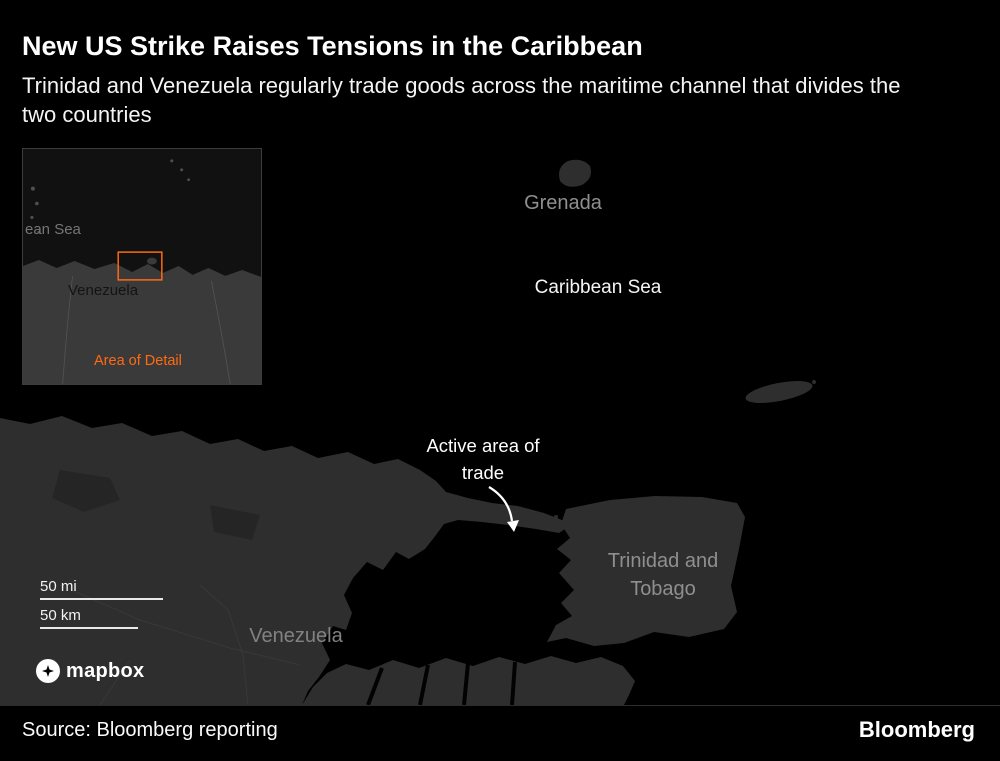  I want to click on inset-map: ean Sea Venezuela Area of Detail, so click(142, 266).